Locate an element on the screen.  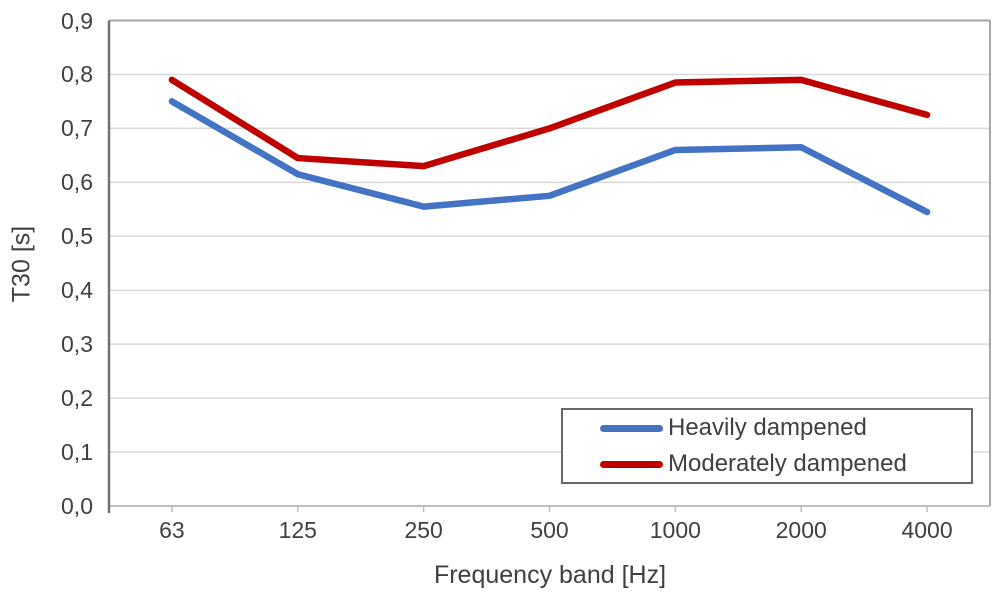
y-tick-label: 0,4 is located at coordinates (77, 290).